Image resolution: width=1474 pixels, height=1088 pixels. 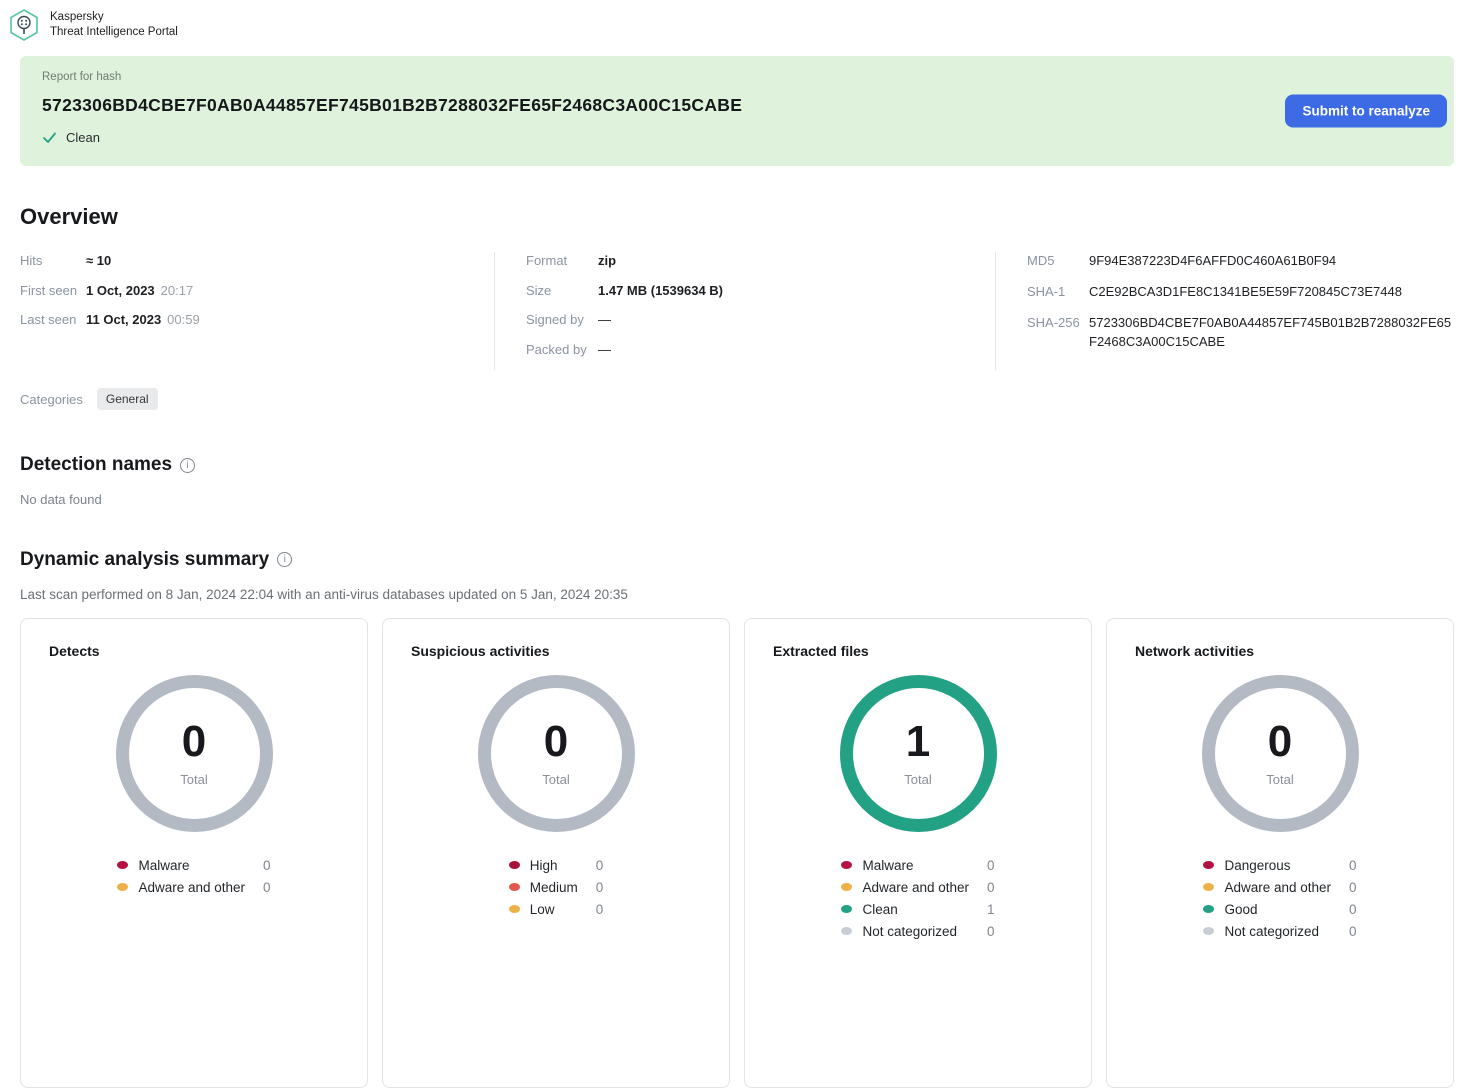 I want to click on packed-by-label: Packed by, so click(x=556, y=349).